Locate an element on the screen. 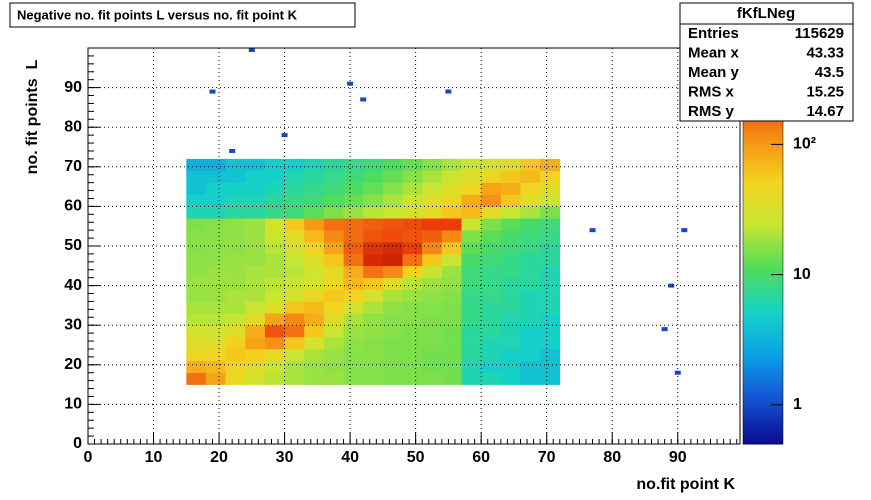  z-tick-label: 10² is located at coordinates (804, 144).